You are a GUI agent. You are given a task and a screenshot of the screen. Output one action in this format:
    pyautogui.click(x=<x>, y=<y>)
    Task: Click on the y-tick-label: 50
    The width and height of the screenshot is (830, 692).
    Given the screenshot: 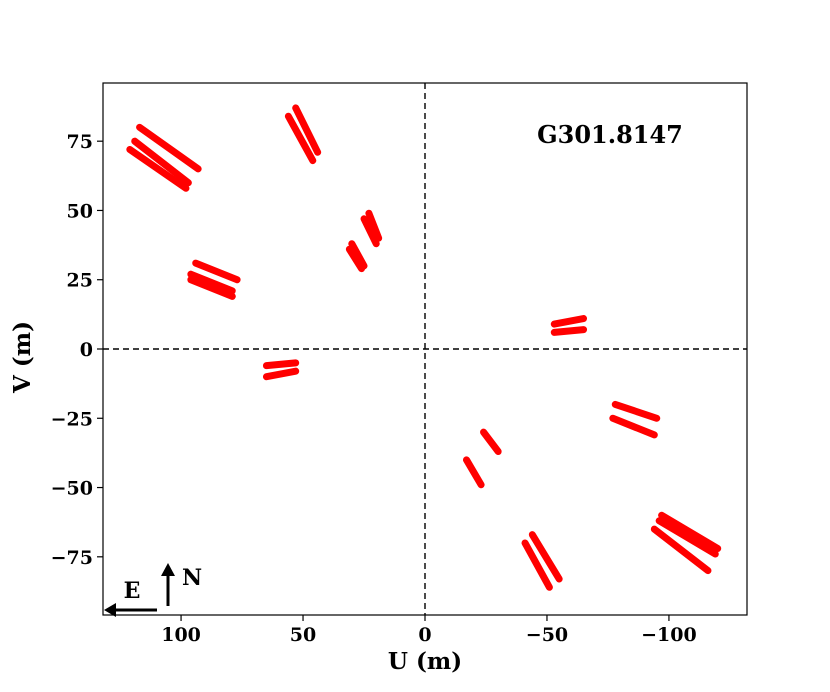 What is the action you would take?
    pyautogui.click(x=80, y=211)
    